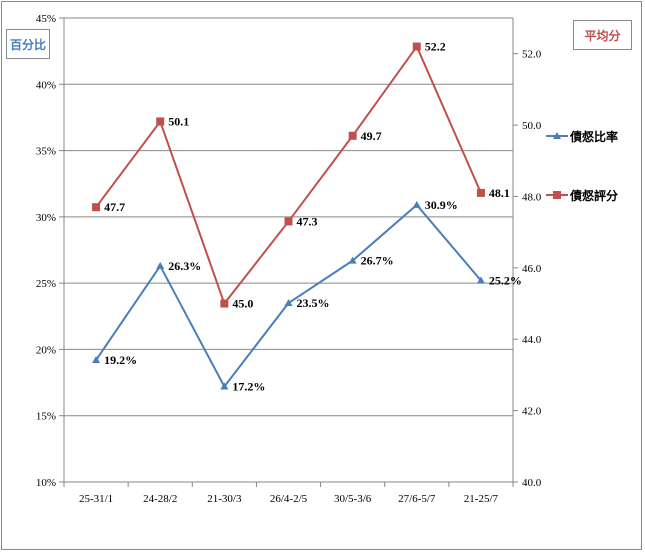 This screenshot has height=553, width=645. Describe the element at coordinates (114, 207) in the screenshot. I see `data-label: 47.7` at that location.